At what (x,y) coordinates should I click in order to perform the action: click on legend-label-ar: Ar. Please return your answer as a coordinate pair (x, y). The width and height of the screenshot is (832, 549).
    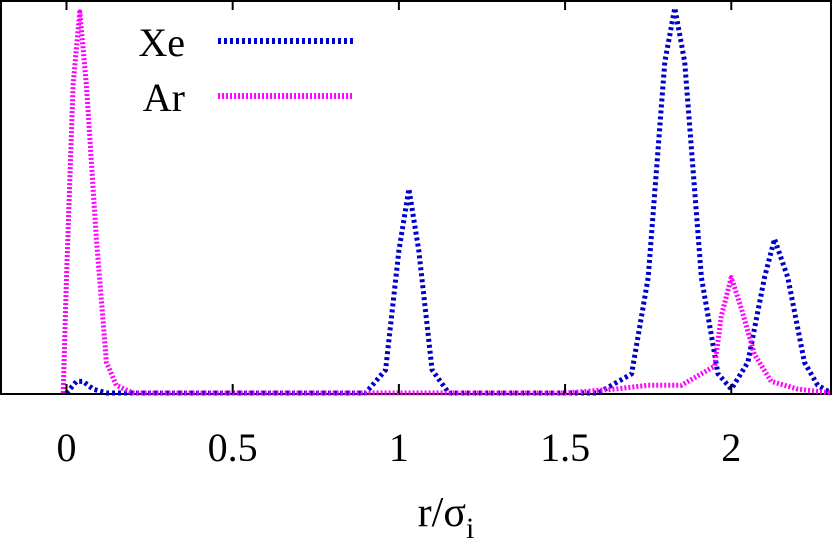
    Looking at the image, I should click on (164, 97).